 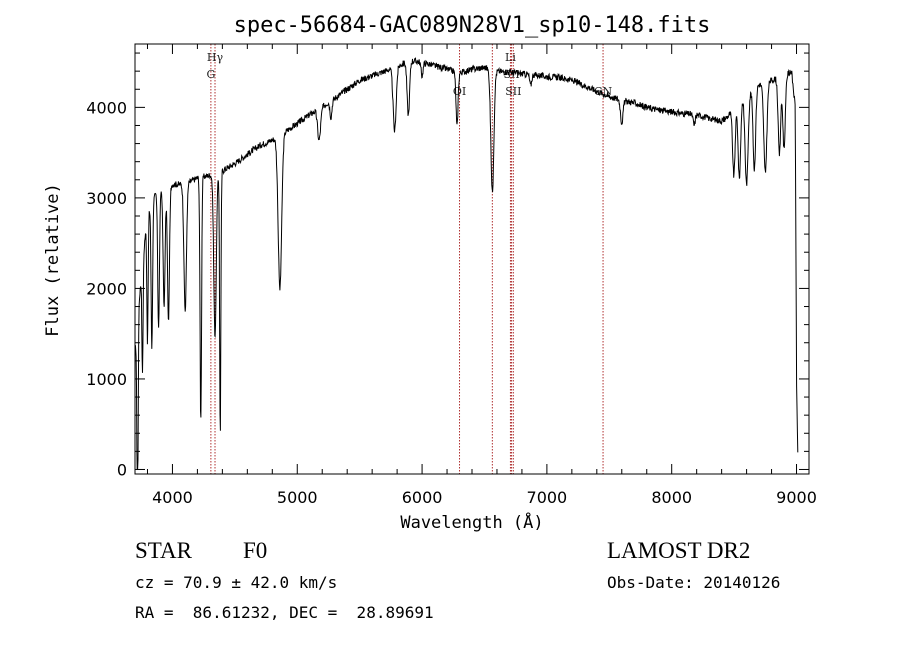 What do you see at coordinates (53, 260) in the screenshot?
I see `y-axis-label: Flux (relative)` at bounding box center [53, 260].